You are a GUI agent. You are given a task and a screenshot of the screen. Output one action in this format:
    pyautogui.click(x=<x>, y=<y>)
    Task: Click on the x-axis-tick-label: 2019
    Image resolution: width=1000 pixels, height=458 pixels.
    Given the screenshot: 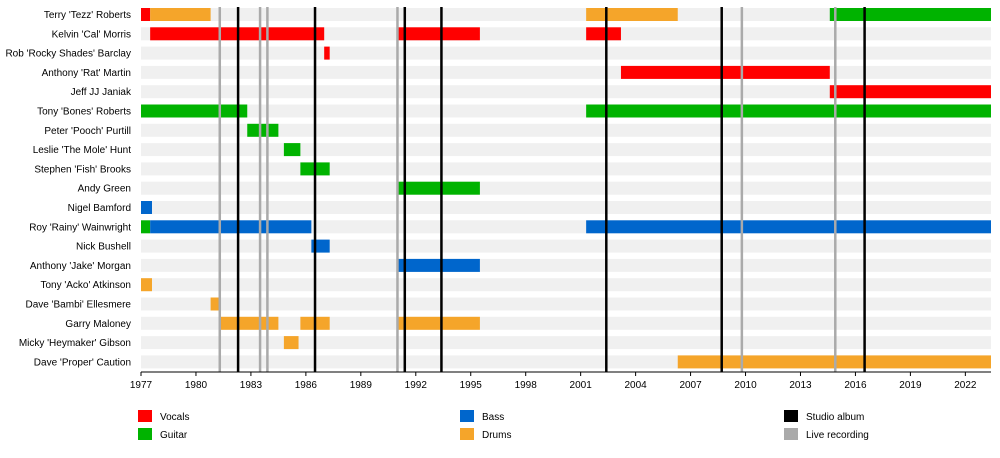 What is the action you would take?
    pyautogui.click(x=910, y=385)
    